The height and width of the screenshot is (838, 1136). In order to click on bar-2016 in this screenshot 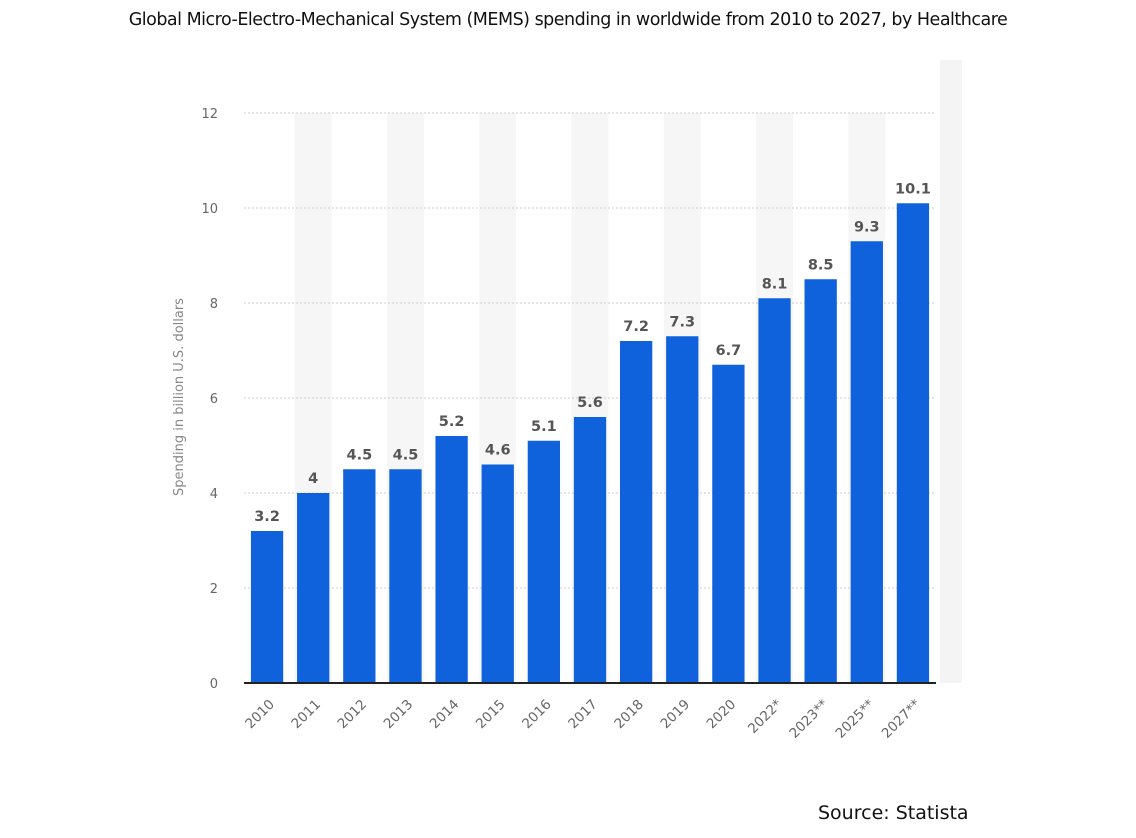, I will do `click(544, 561)`.